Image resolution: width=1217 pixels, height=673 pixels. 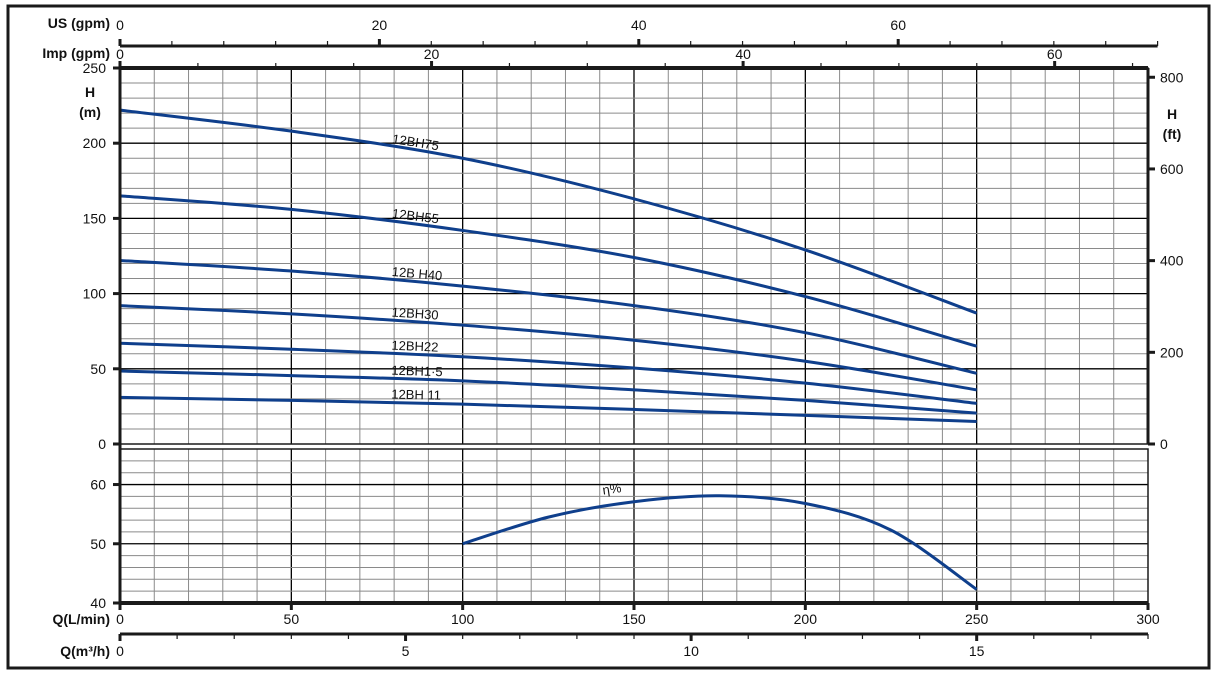 I want to click on curve-label-efficiency: η%, so click(x=611, y=489).